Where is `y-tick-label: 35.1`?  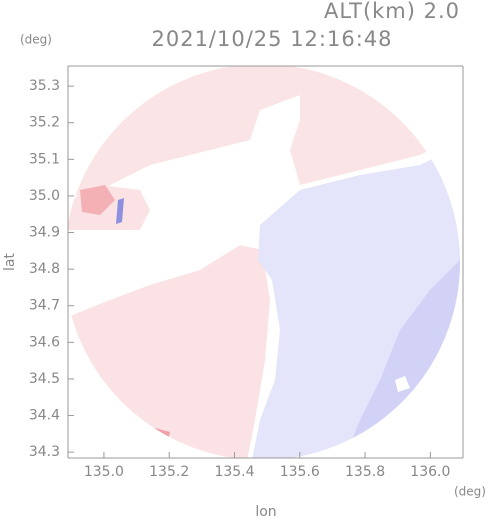
y-tick-label: 35.1 is located at coordinates (44, 159).